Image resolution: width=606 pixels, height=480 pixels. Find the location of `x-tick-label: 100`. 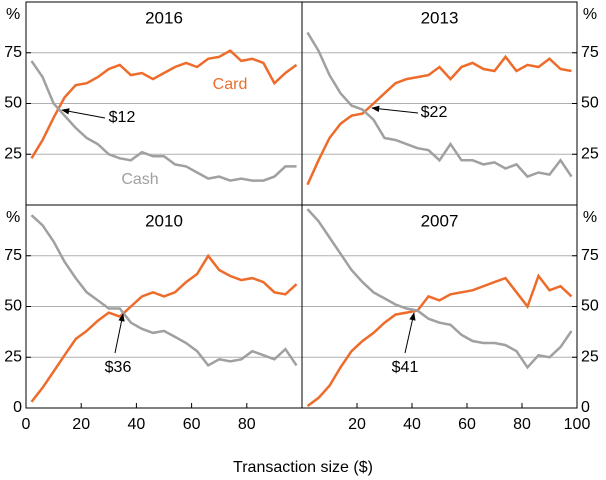

x-tick-label: 100 is located at coordinates (577, 424).